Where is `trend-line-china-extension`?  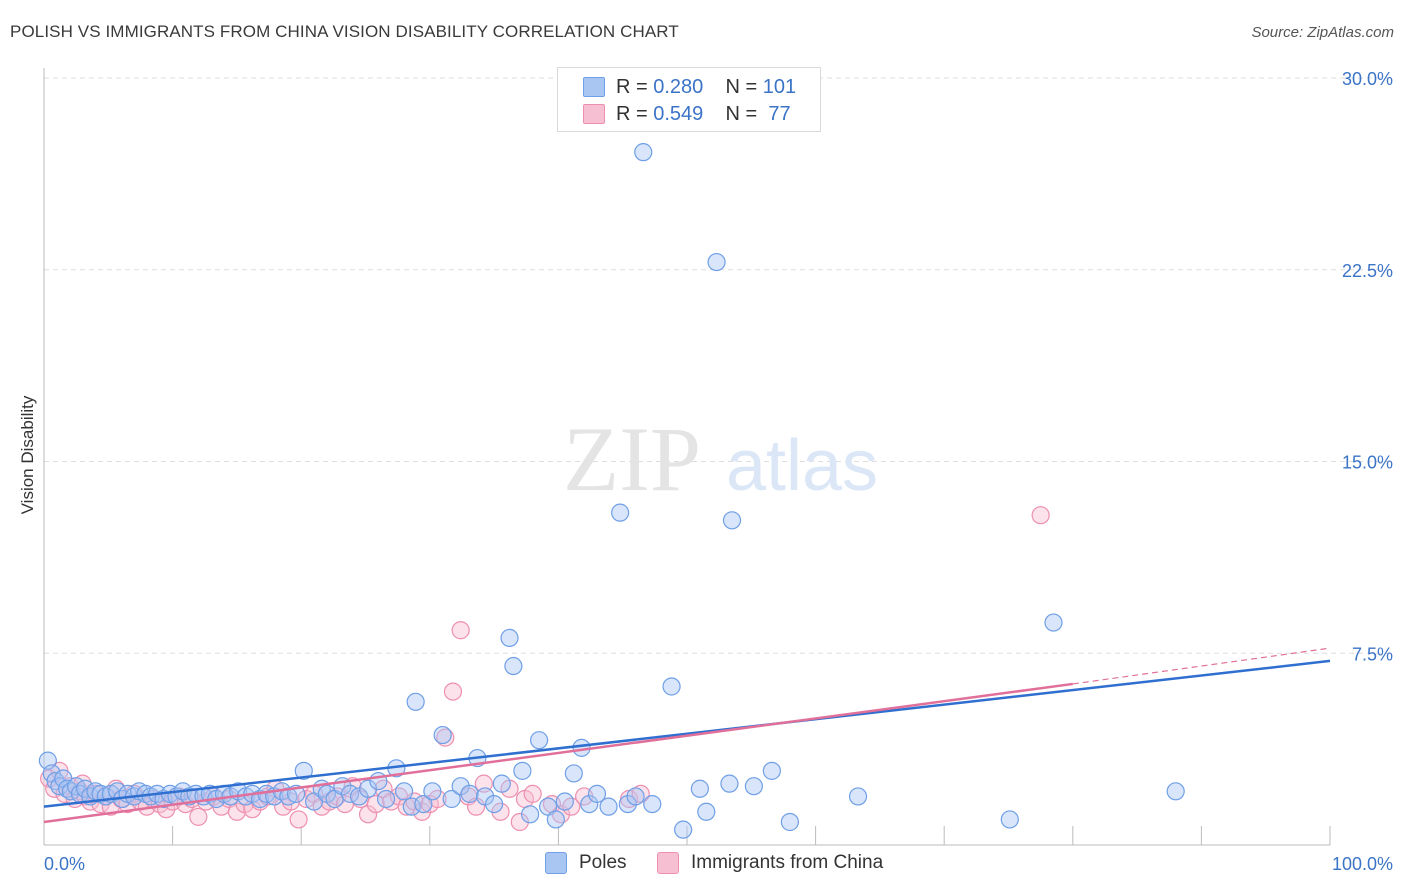
trend-line-china-extension is located at coordinates (1201, 666).